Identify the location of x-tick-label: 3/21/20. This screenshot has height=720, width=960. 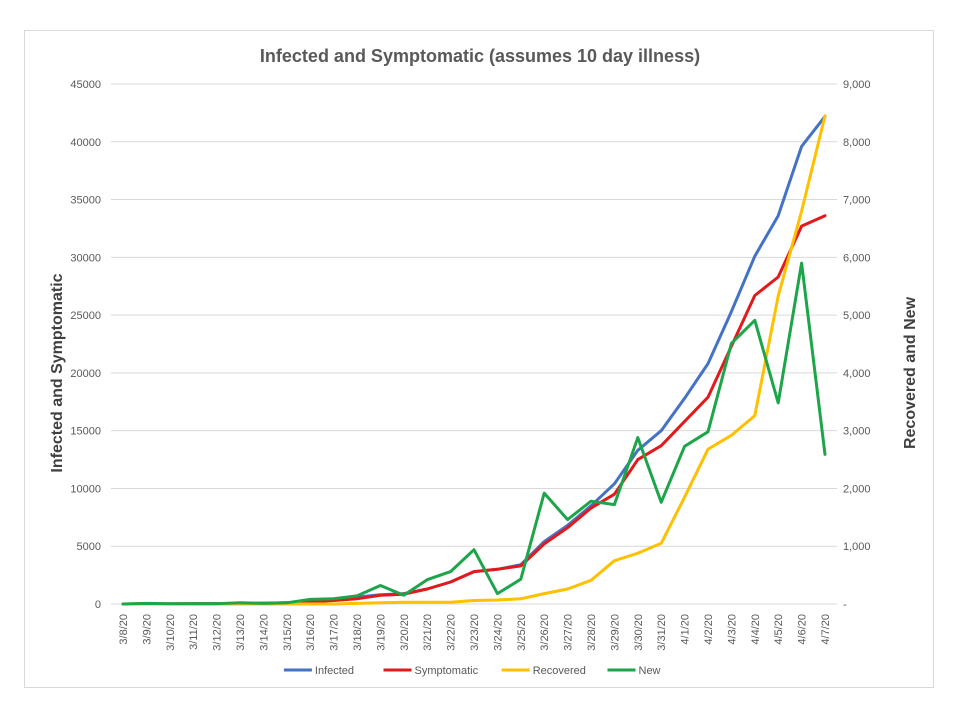
(428, 632).